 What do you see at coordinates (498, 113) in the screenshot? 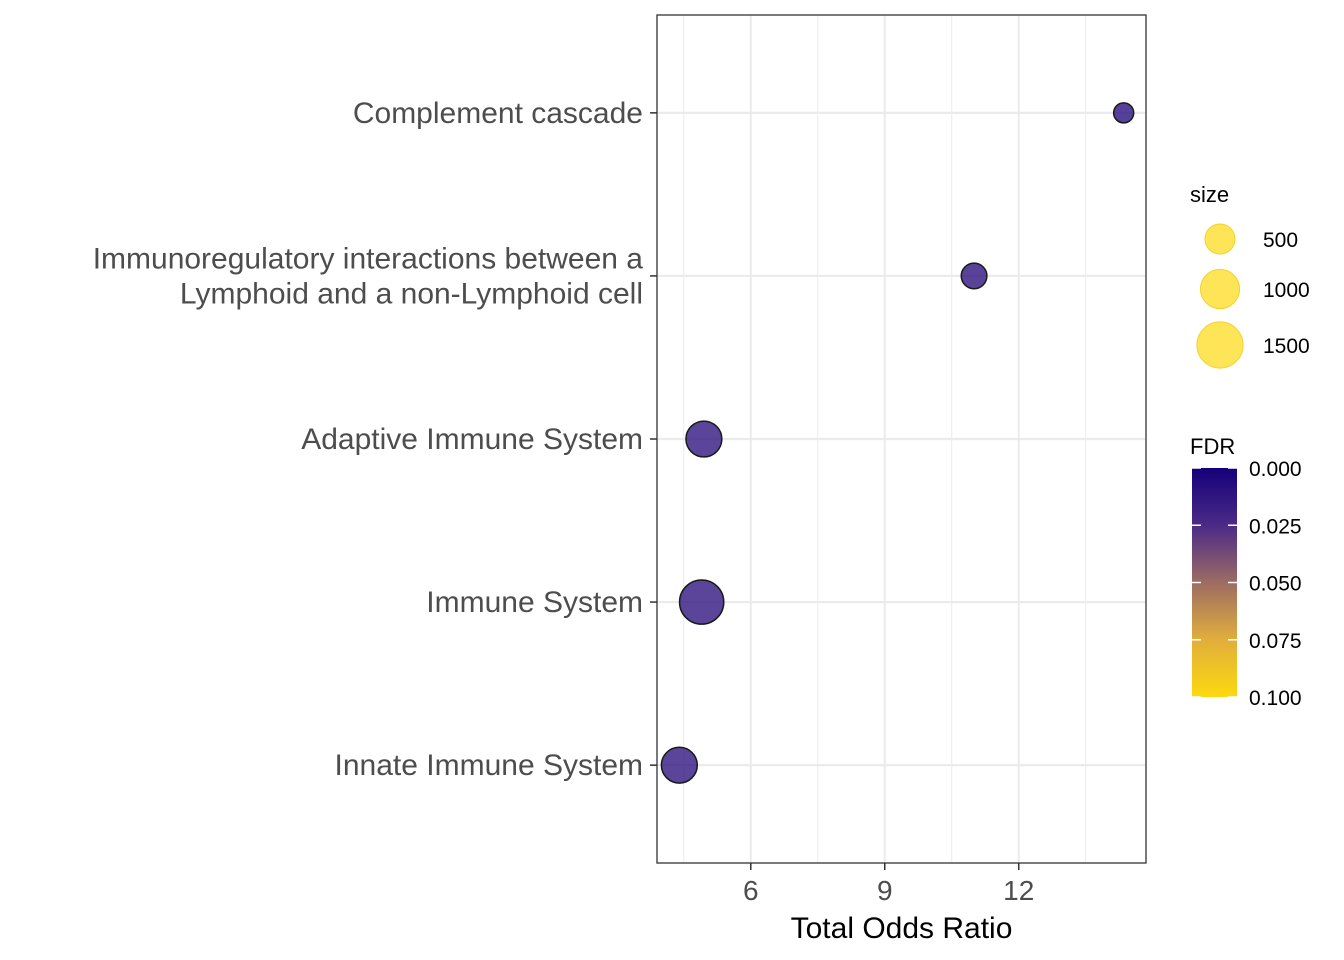
I see `y-category-label: Complement cascade` at bounding box center [498, 113].